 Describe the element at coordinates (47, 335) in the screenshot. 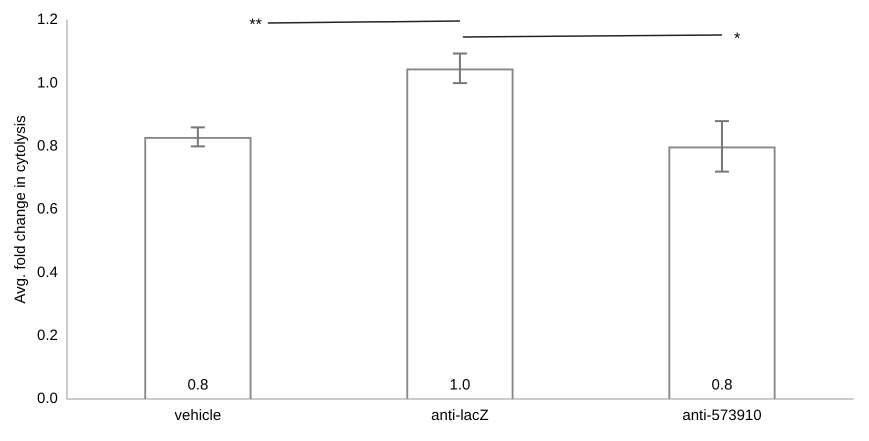

I see `y-tick-label: 0.2` at that location.